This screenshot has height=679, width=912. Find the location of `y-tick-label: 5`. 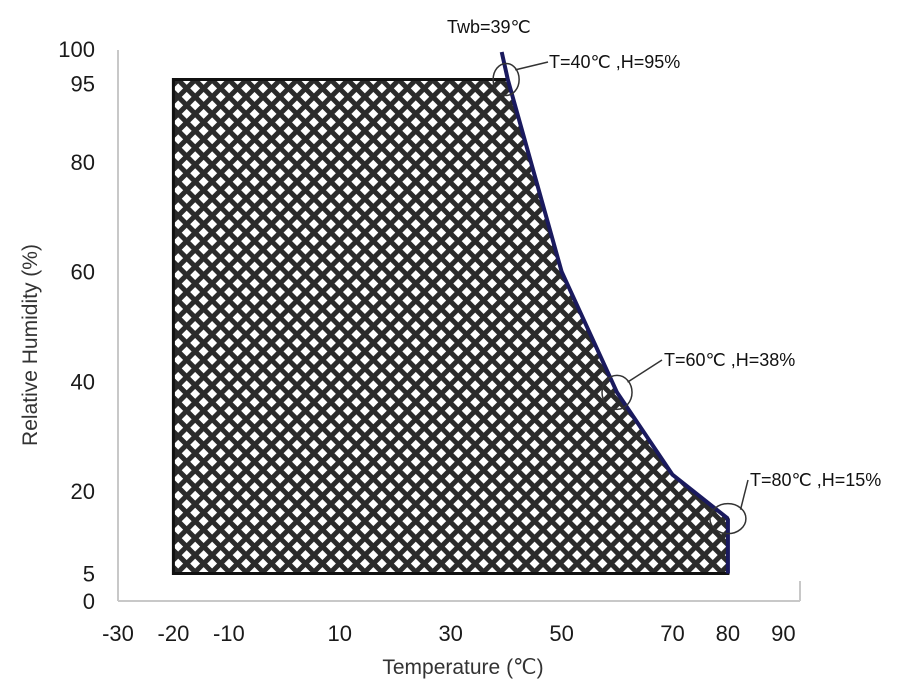

y-tick-label: 5 is located at coordinates (89, 574).